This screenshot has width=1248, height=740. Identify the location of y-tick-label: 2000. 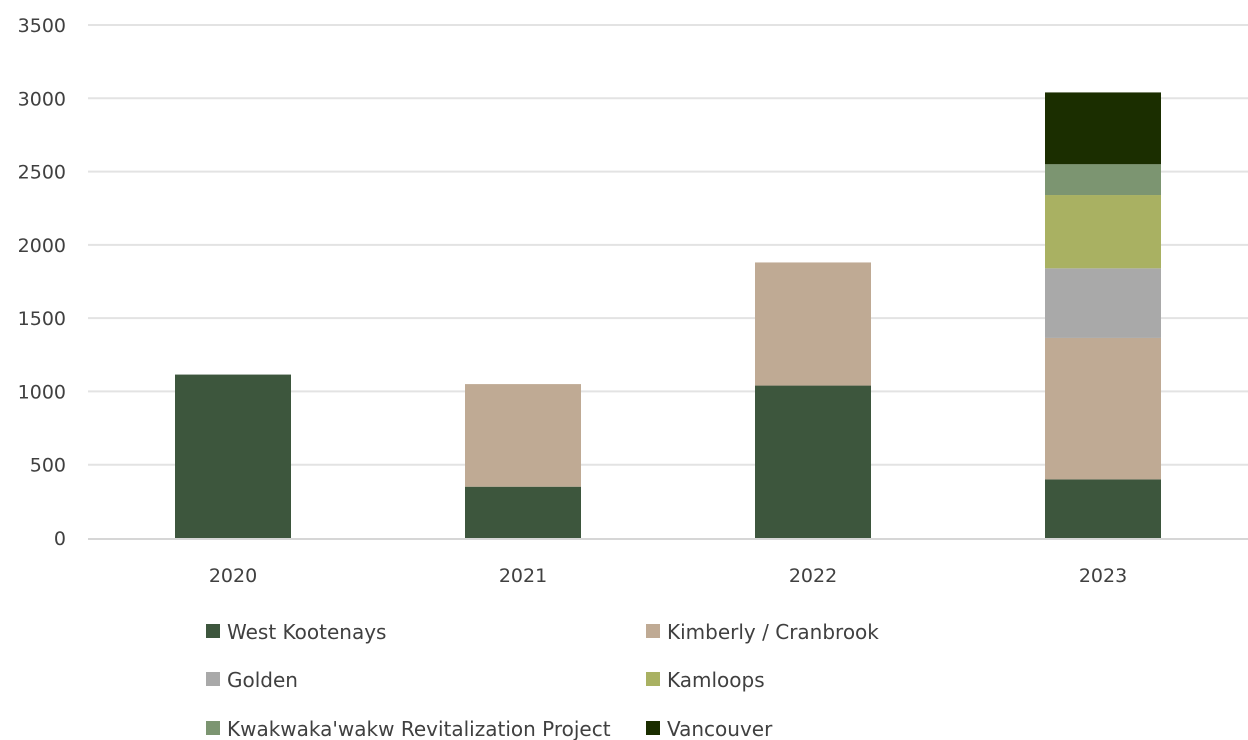
(42, 246).